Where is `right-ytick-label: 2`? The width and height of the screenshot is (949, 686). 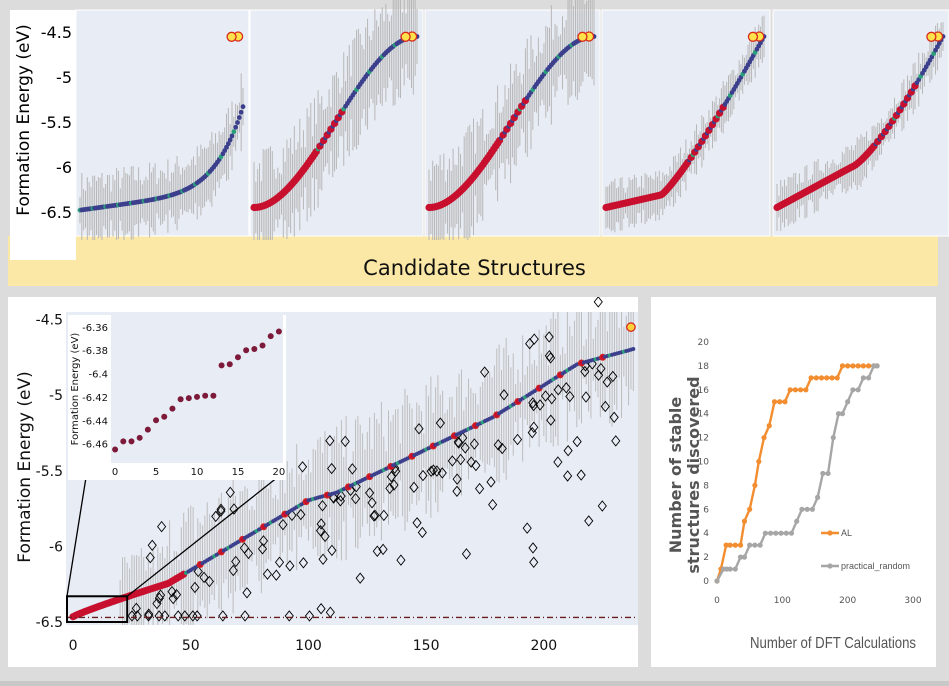
right-ytick-label: 2 is located at coordinates (706, 558).